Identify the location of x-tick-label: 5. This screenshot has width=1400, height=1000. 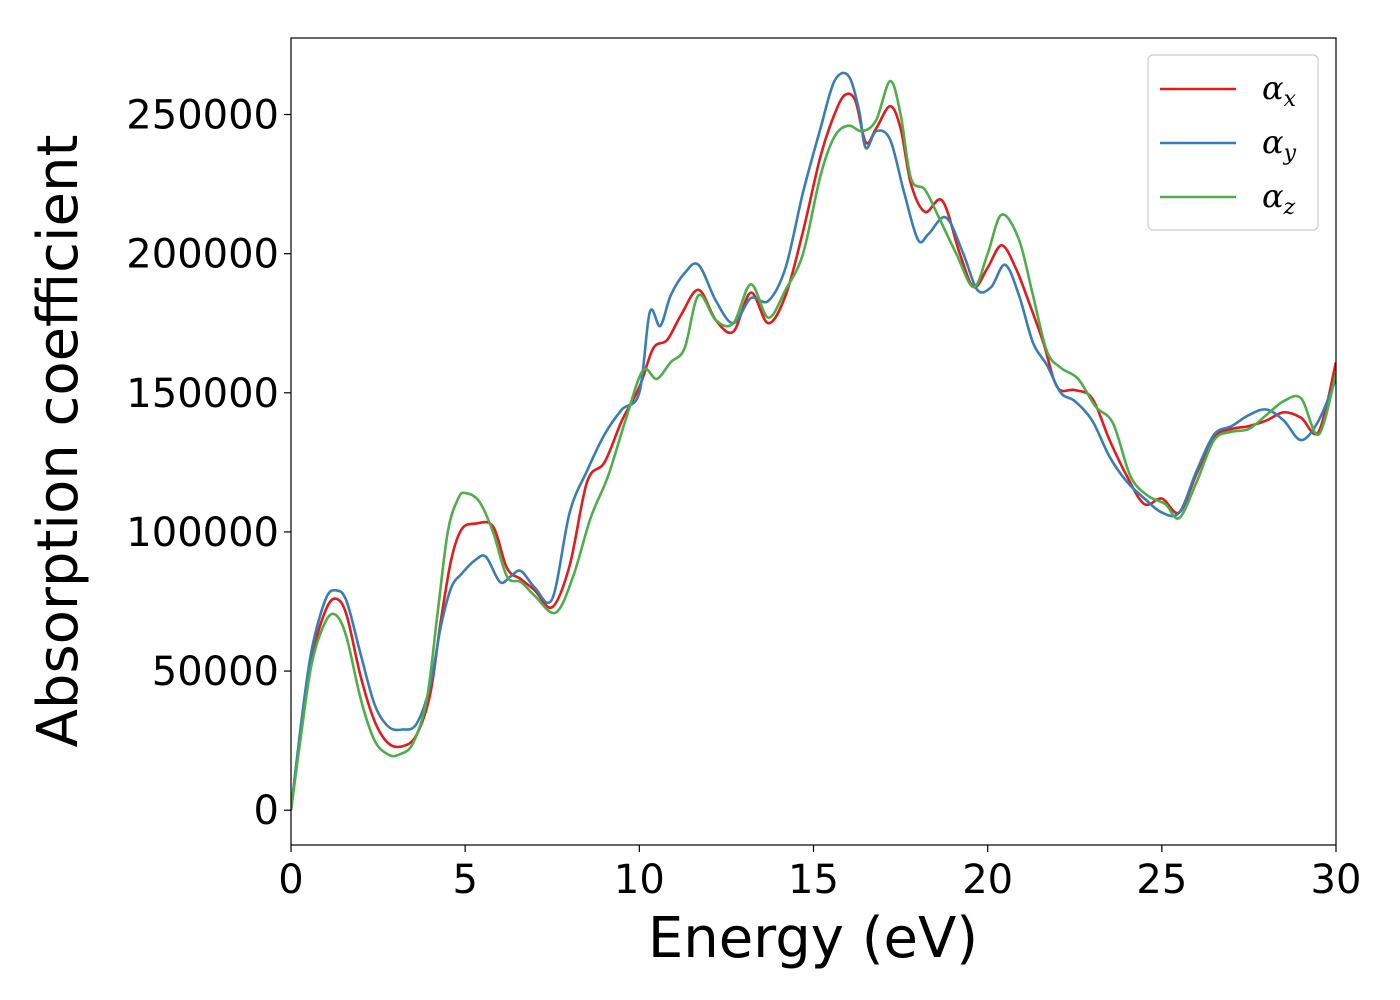
(464, 880).